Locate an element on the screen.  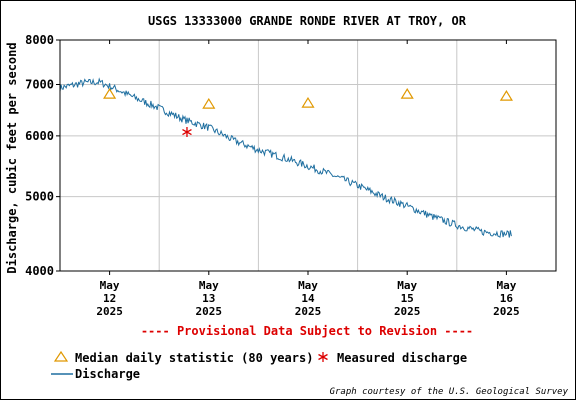
y-tick-label: 5000 is located at coordinates (39, 197).